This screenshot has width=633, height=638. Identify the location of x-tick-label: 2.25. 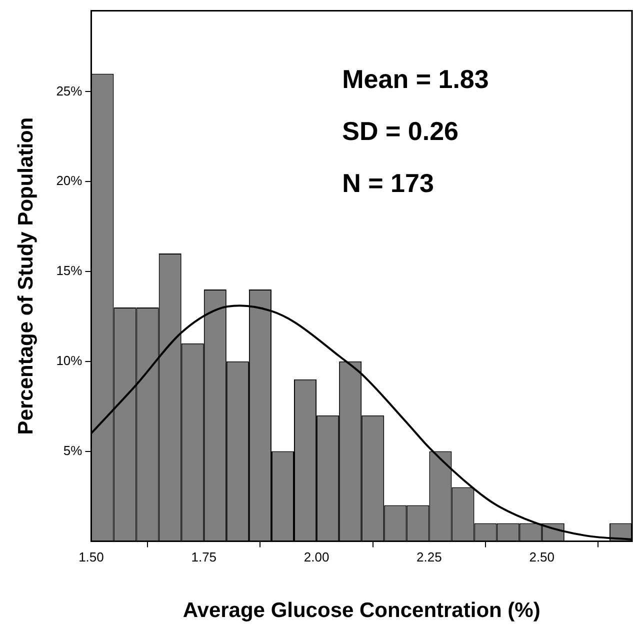
(429, 557).